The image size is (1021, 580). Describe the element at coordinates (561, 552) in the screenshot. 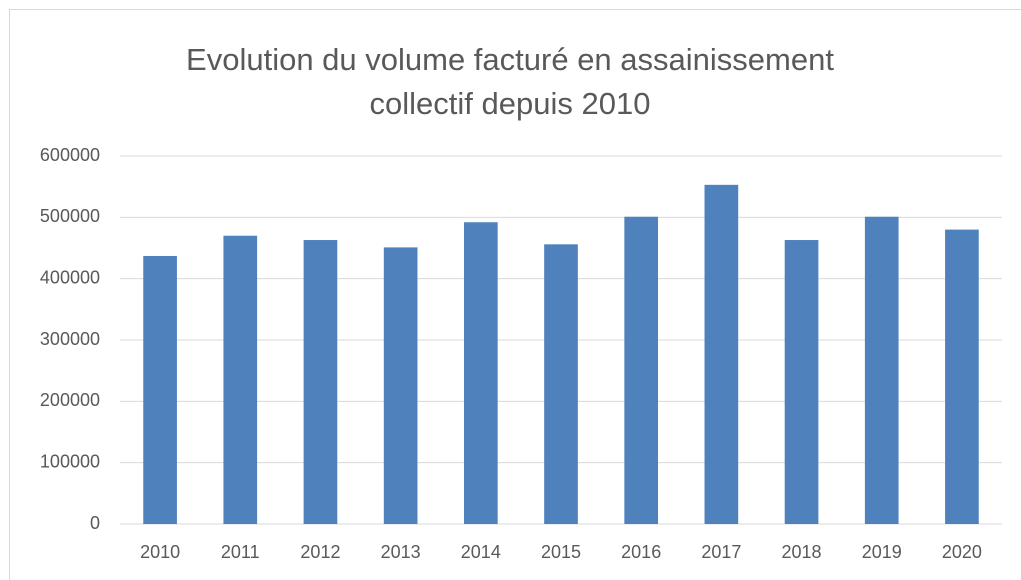

I see `x-tick-label: 2015` at that location.